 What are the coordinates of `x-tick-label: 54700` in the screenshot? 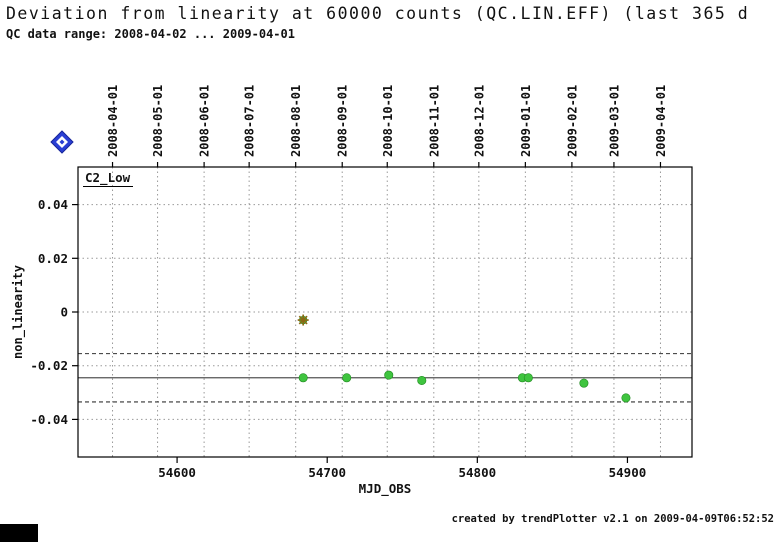 It's located at (327, 472).